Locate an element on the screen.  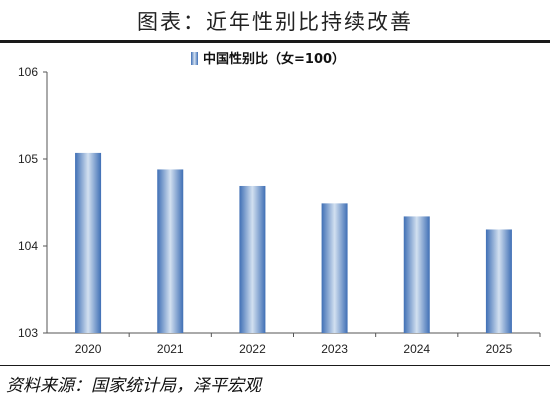
x-tick-labels: 2020 2021 2022 2023 2024 2025 is located at coordinates (294, 349).